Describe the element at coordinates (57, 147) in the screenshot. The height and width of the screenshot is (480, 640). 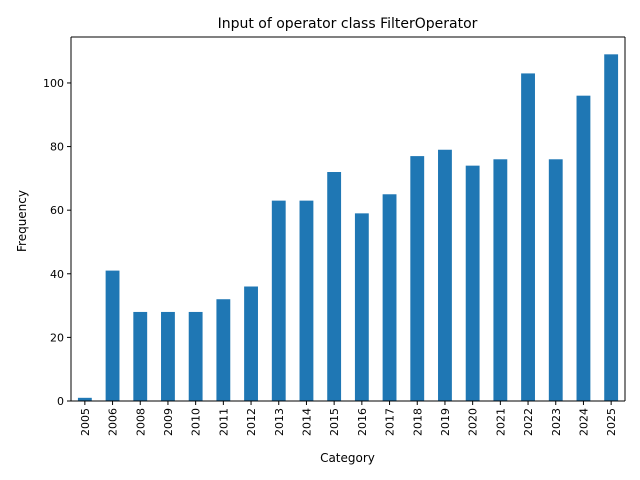
I see `y-tick-label: 80` at that location.